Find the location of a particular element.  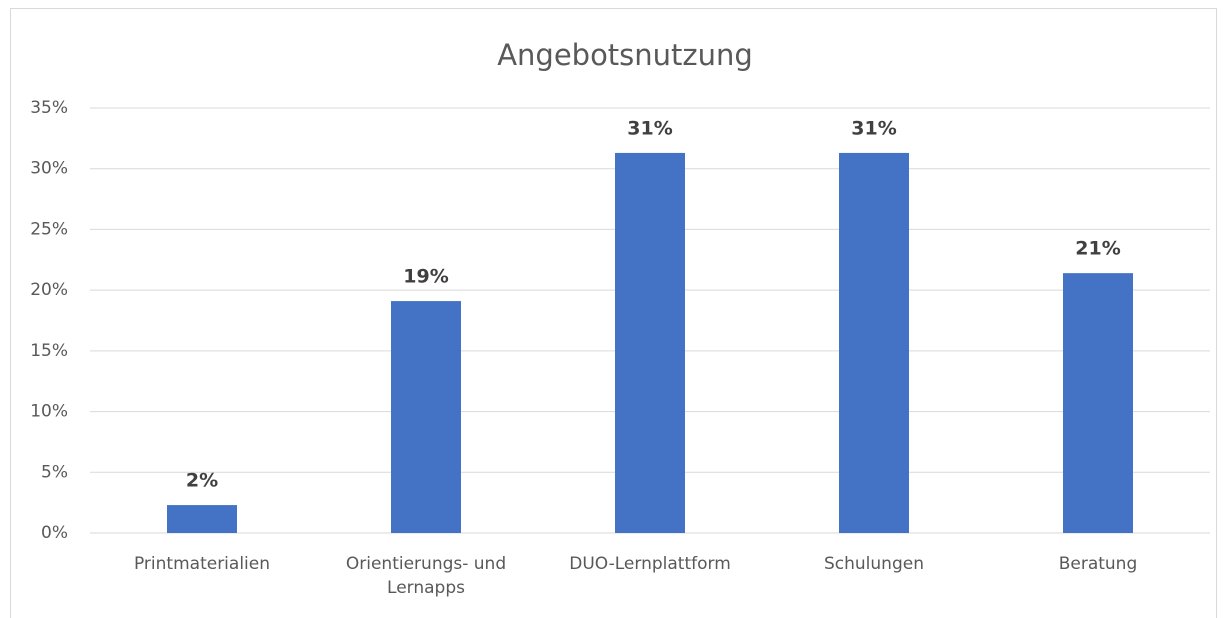

y-tick-label: 30% is located at coordinates (49, 169).